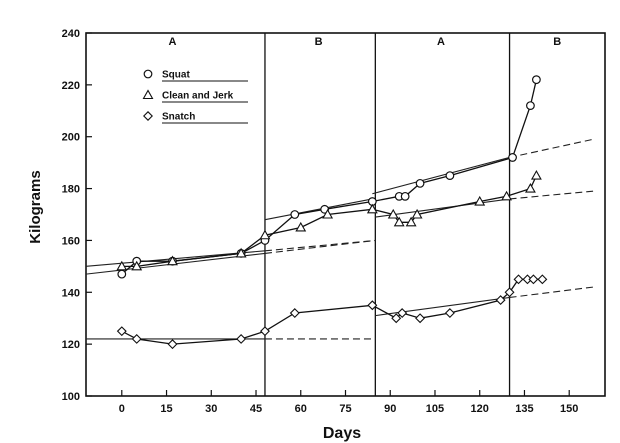  I want to click on y-axis-title: Kilograms, so click(35, 206).